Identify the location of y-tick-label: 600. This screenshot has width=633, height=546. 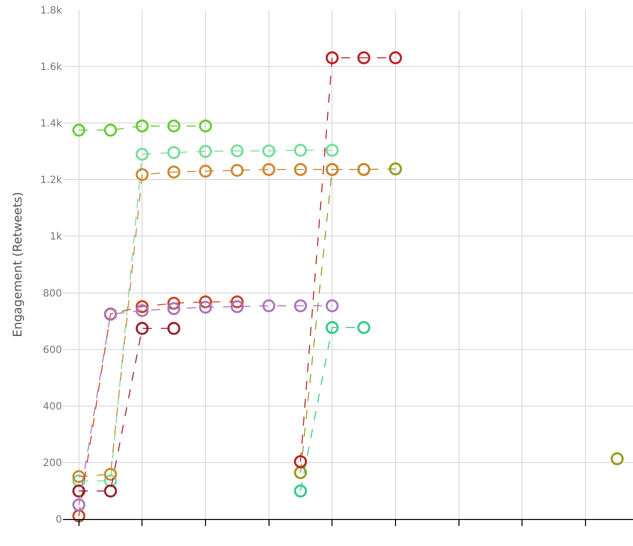
(52, 350).